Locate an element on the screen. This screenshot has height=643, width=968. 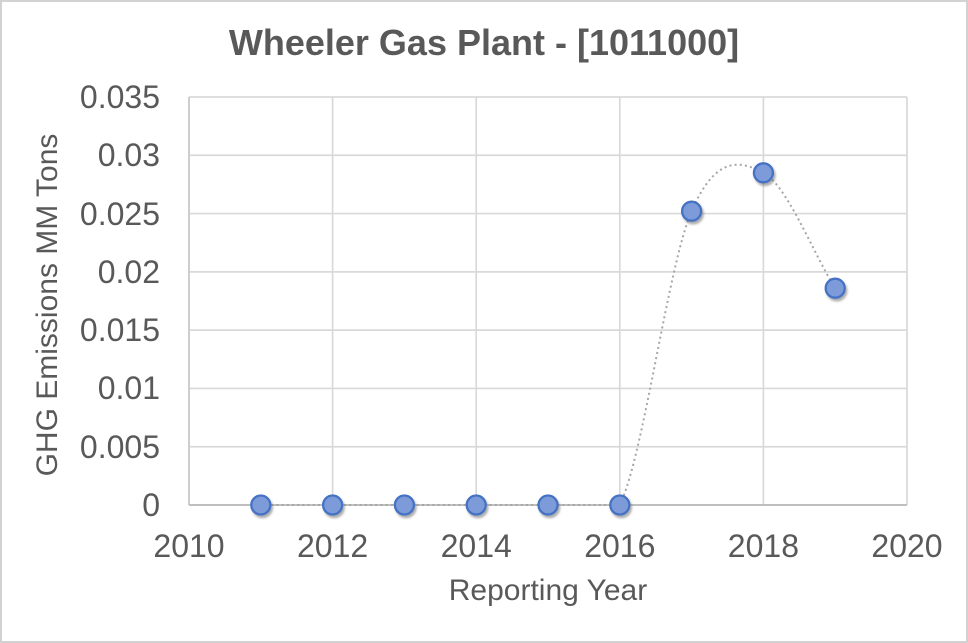
data-point-2019 is located at coordinates (835, 288).